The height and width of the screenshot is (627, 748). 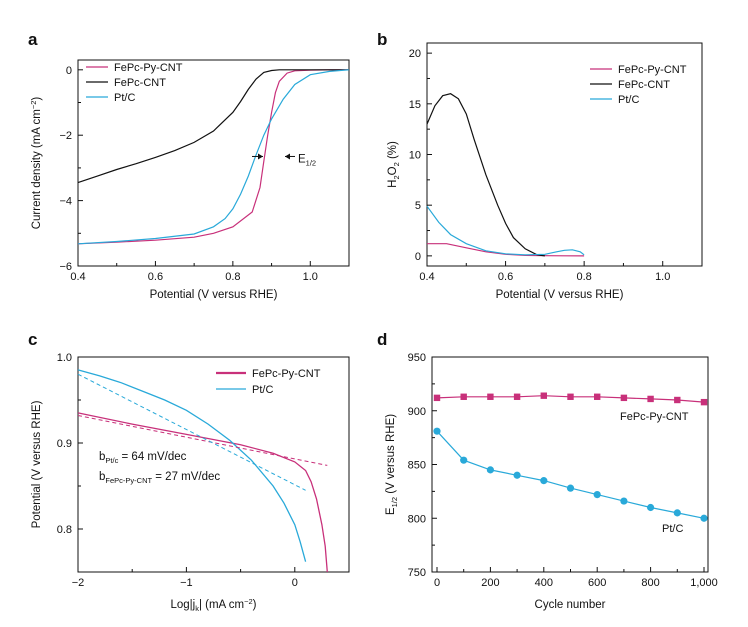 What do you see at coordinates (417, 412) in the screenshot?
I see `panel-d-ytick-label: 900` at bounding box center [417, 412].